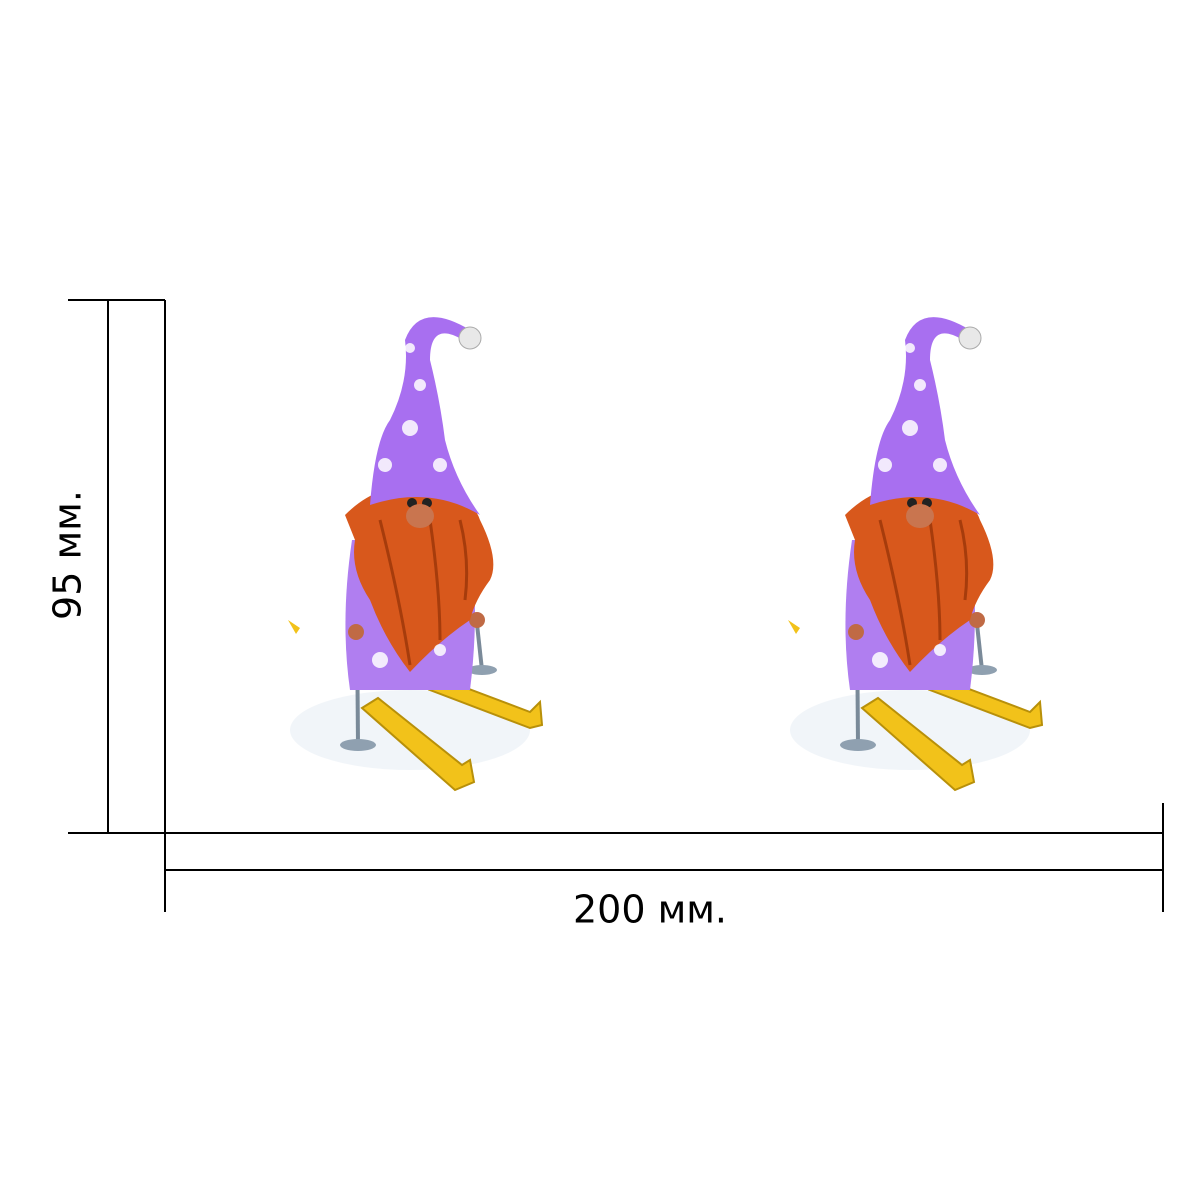  Describe the element at coordinates (68, 555) in the screenshot. I see `height-label: 95 мм.` at that location.